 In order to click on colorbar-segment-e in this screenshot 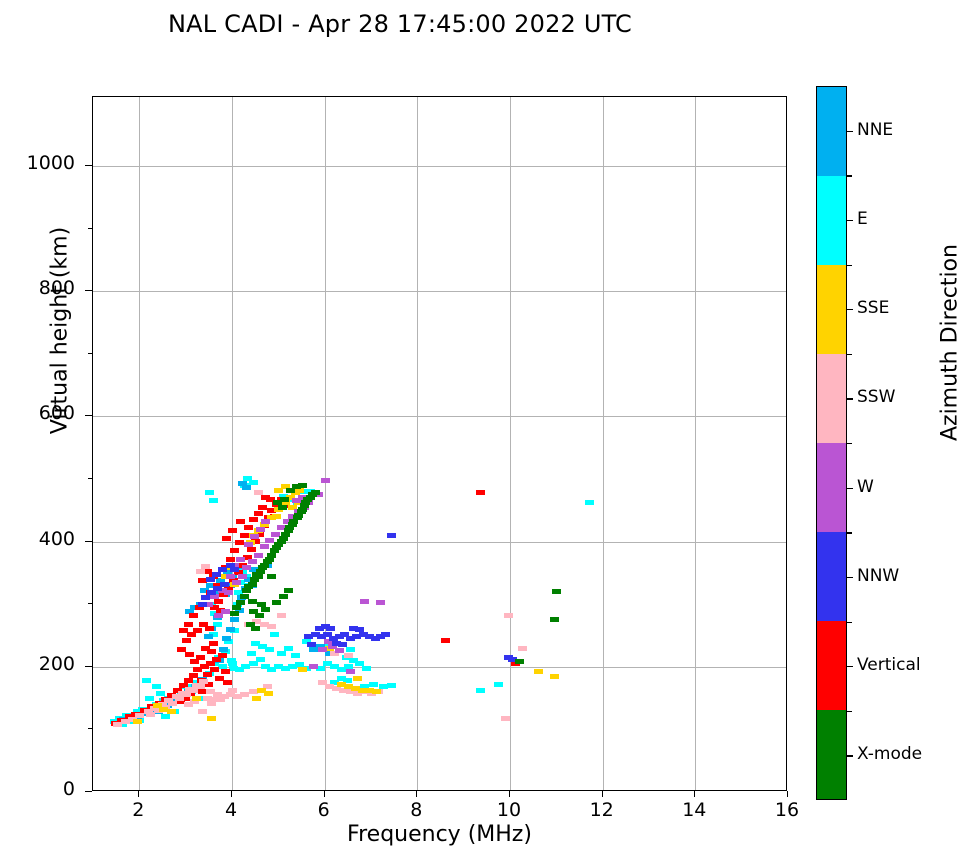, I will do `click(831, 220)`.